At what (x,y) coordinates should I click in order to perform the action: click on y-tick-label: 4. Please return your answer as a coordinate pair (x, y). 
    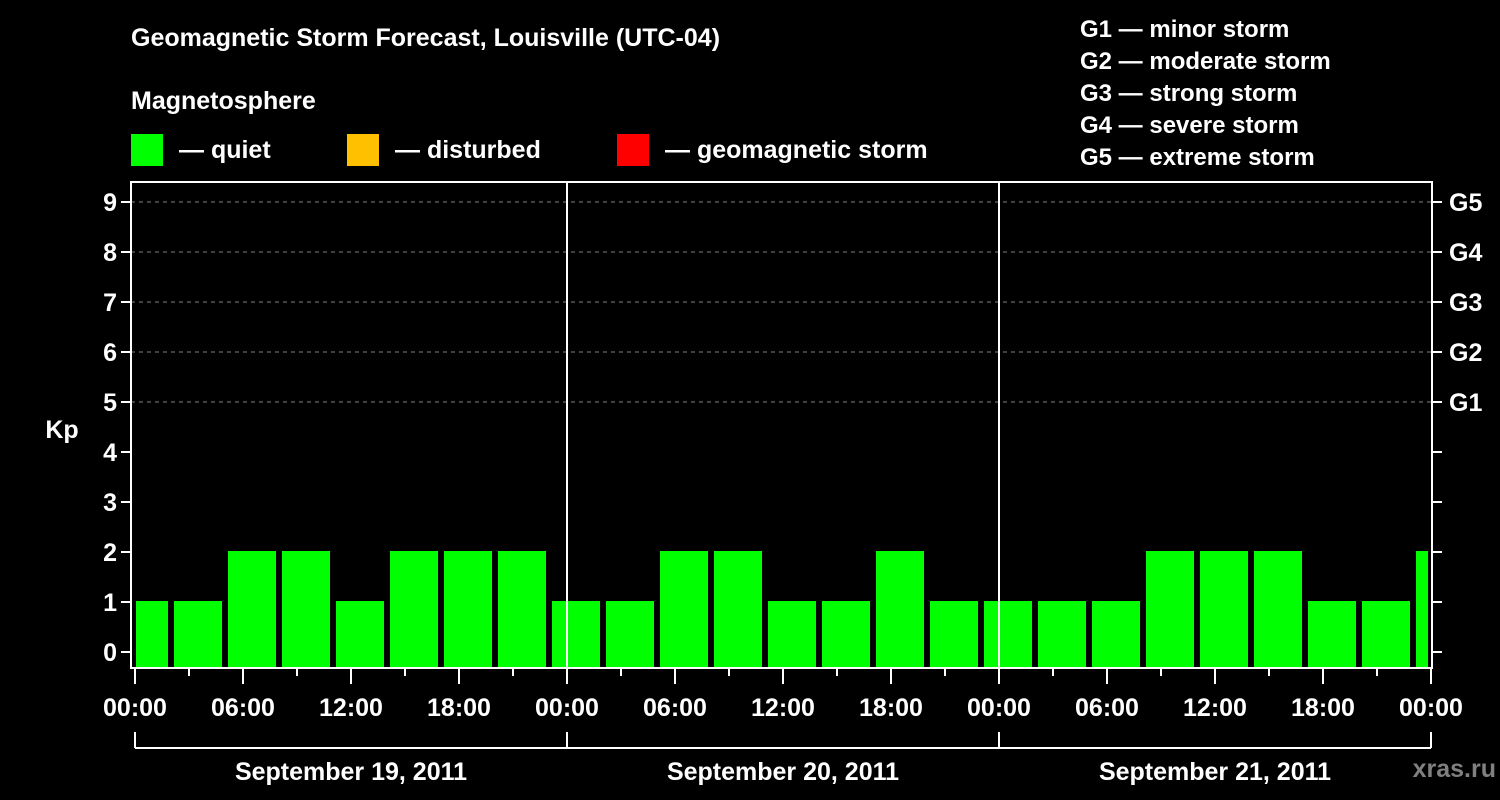
    Looking at the image, I should click on (110, 453).